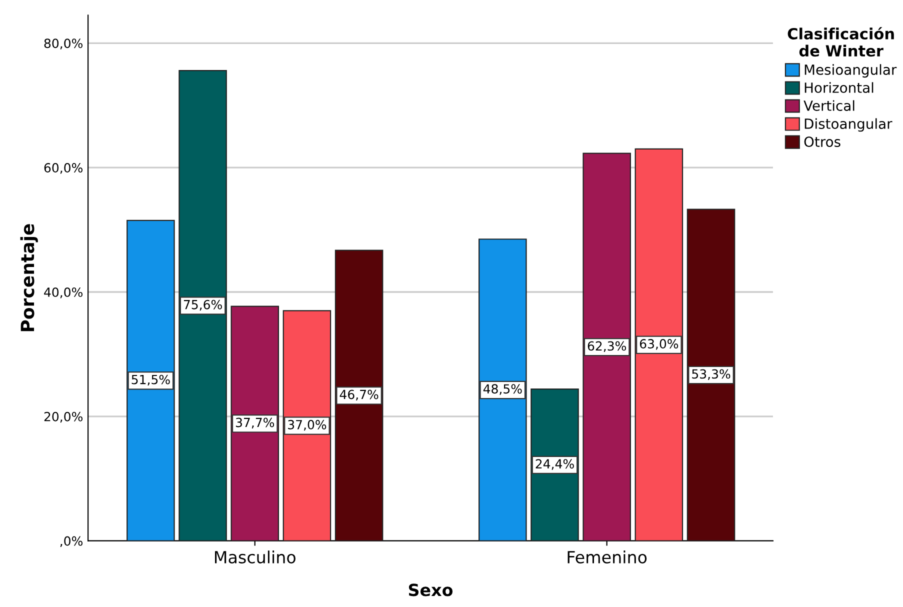  I want to click on data-label: 24,4%, so click(555, 464).